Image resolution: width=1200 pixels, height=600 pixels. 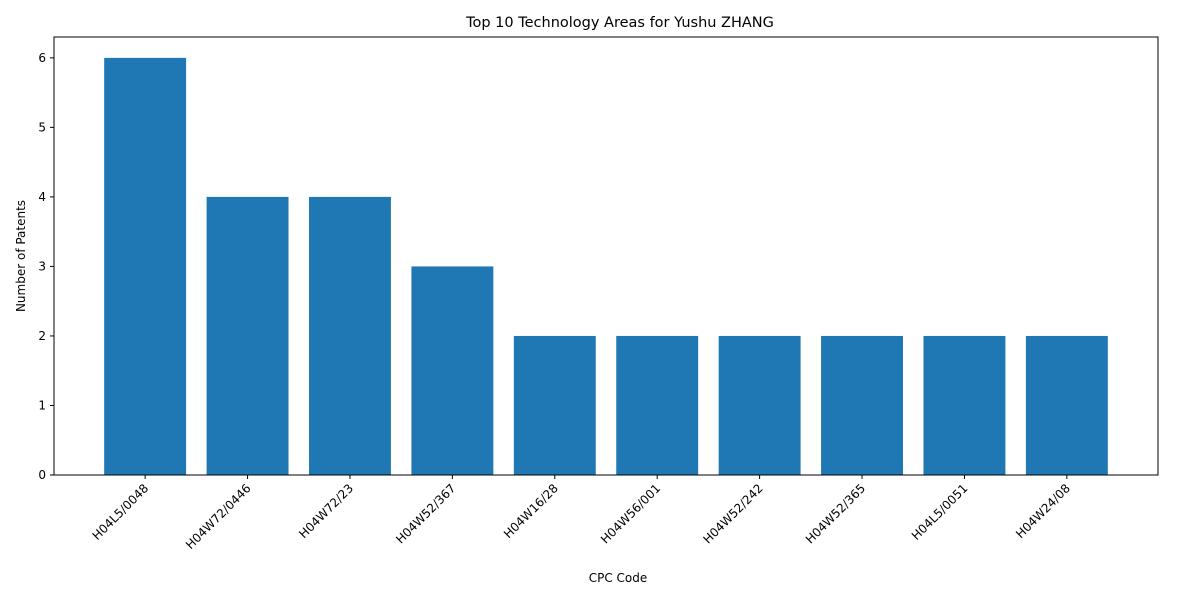 I want to click on y-axis: 0 1 2 3 4 5 6, so click(x=46, y=266).